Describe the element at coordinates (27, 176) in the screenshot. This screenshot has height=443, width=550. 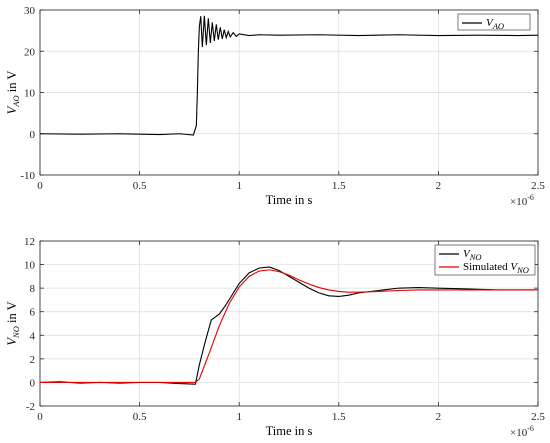
I see `y-tick-label: -10` at that location.